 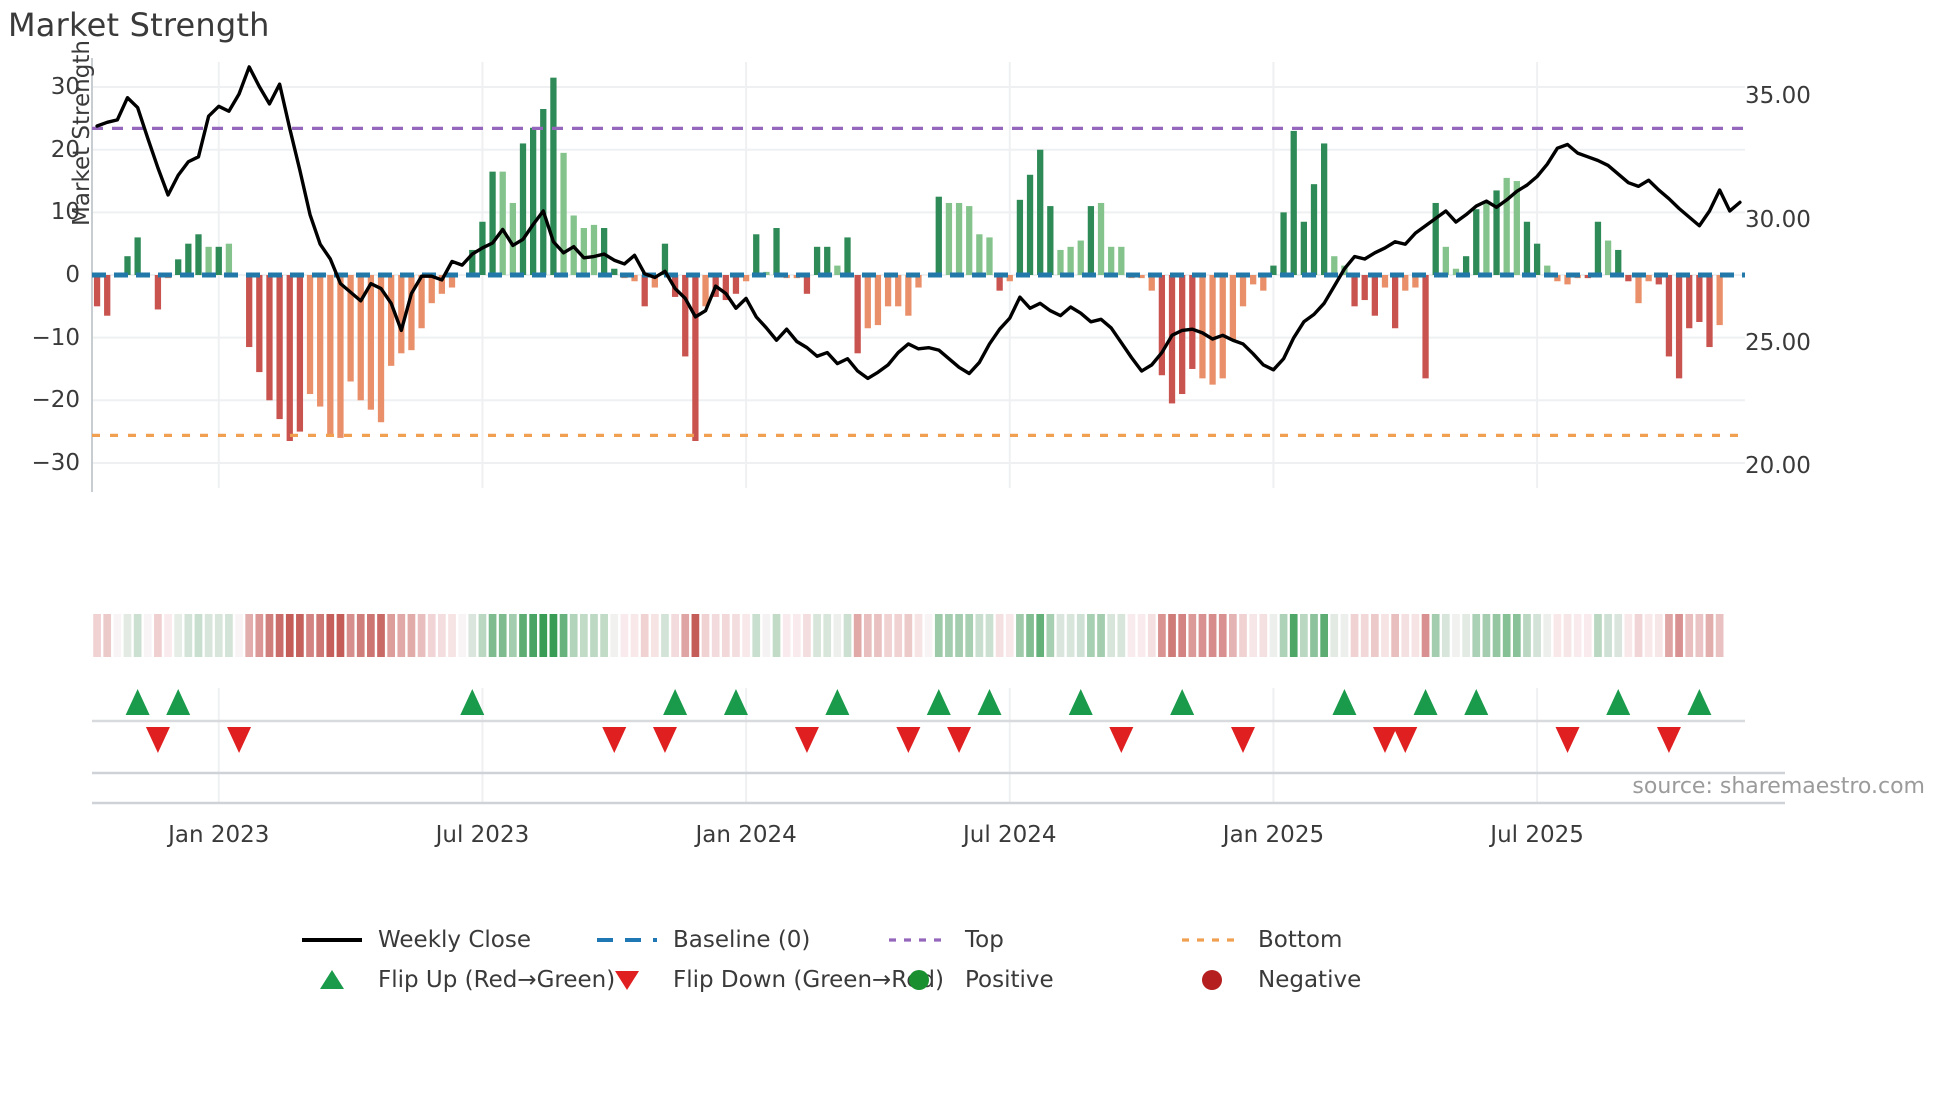 What do you see at coordinates (55, 462) in the screenshot?
I see `y-tick-left: −30` at bounding box center [55, 462].